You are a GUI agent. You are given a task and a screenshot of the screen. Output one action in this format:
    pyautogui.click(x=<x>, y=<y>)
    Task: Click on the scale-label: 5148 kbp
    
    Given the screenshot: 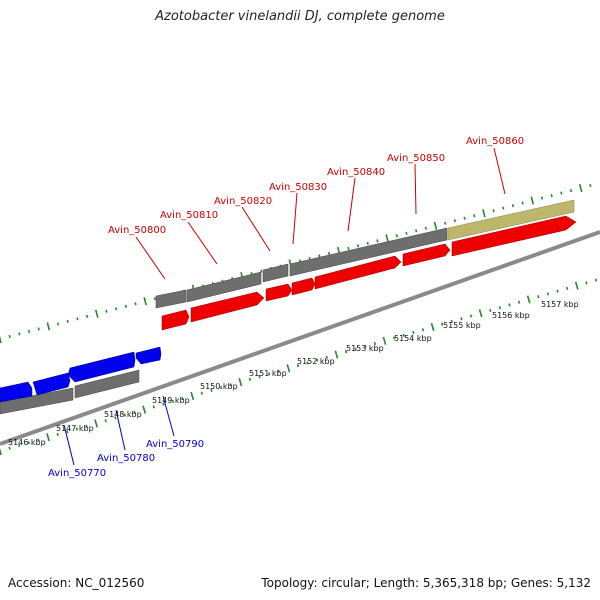 What is the action you would take?
    pyautogui.click(x=123, y=414)
    